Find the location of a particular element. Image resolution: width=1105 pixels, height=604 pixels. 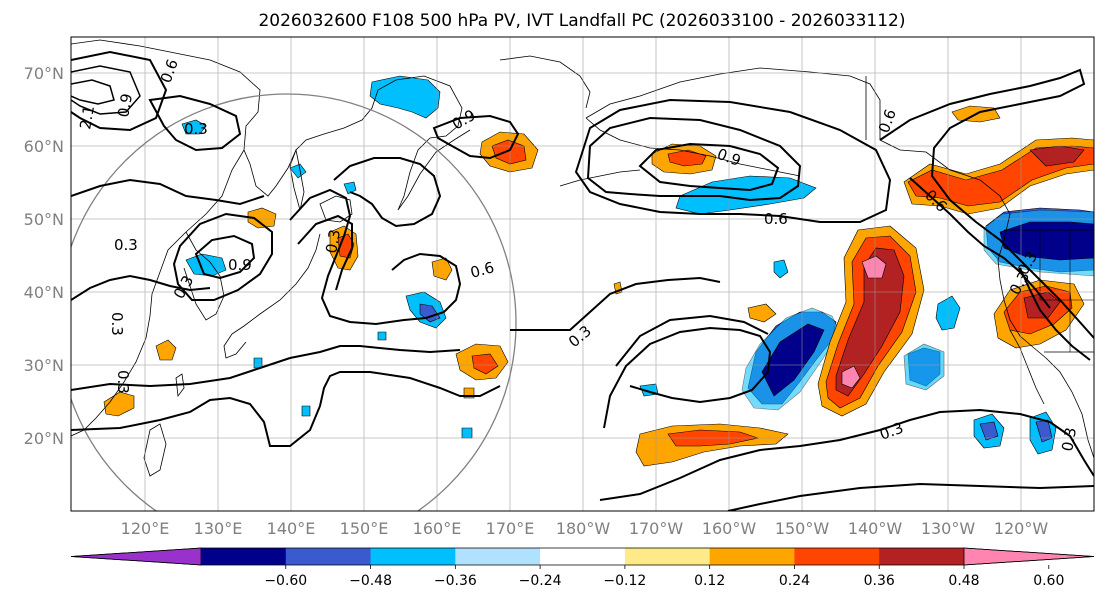

lon-label: 130°E is located at coordinates (218, 528).